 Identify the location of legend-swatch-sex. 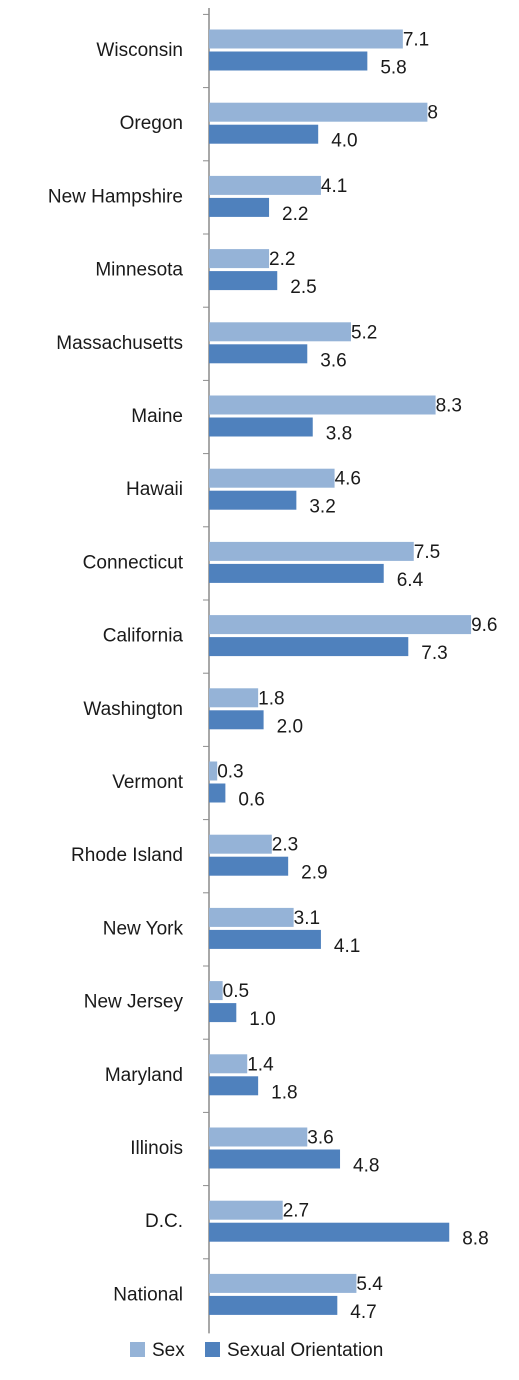
(137, 1349).